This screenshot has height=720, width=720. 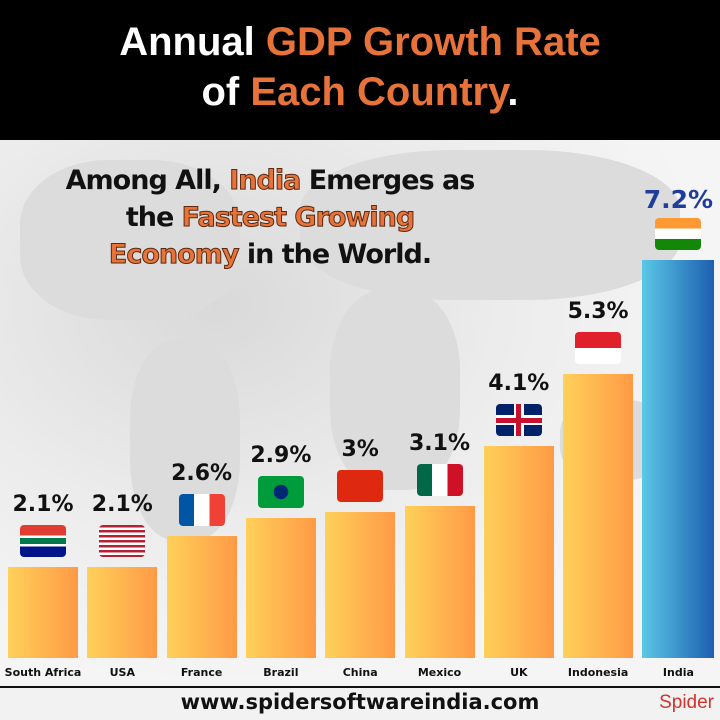 What do you see at coordinates (598, 311) in the screenshot?
I see `data-label: 5.3%` at bounding box center [598, 311].